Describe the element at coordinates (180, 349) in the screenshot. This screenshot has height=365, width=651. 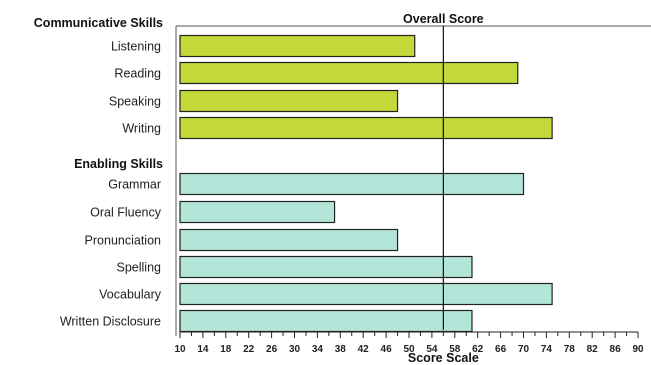
I see `x-tick-label: 10` at that location.